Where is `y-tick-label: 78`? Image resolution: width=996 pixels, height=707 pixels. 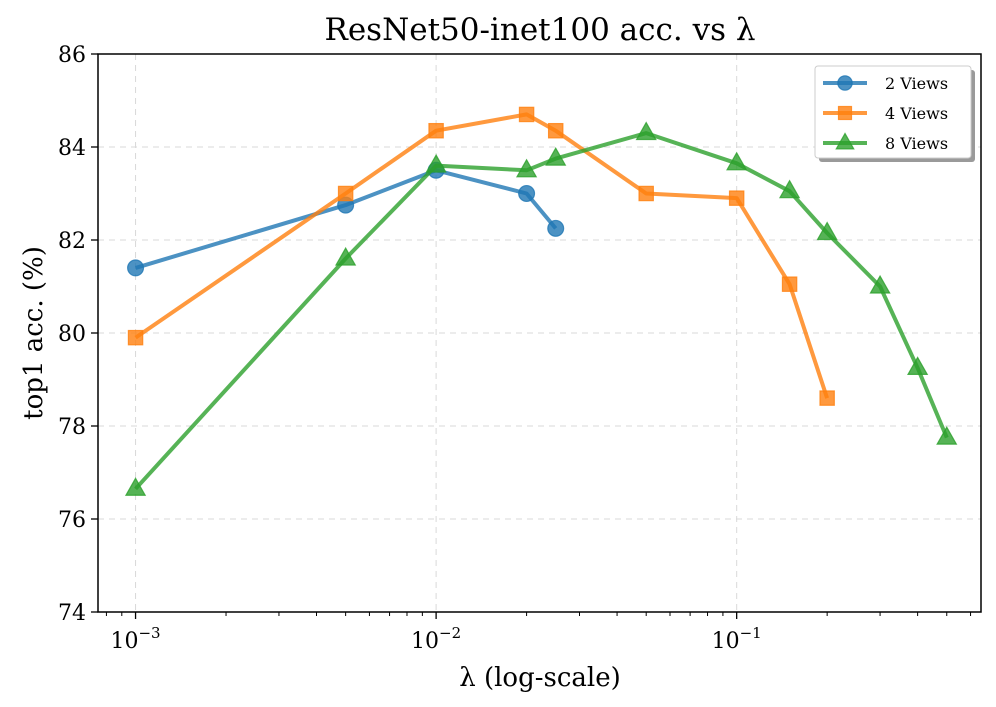
y-tick-label: 78 is located at coordinates (72, 427).